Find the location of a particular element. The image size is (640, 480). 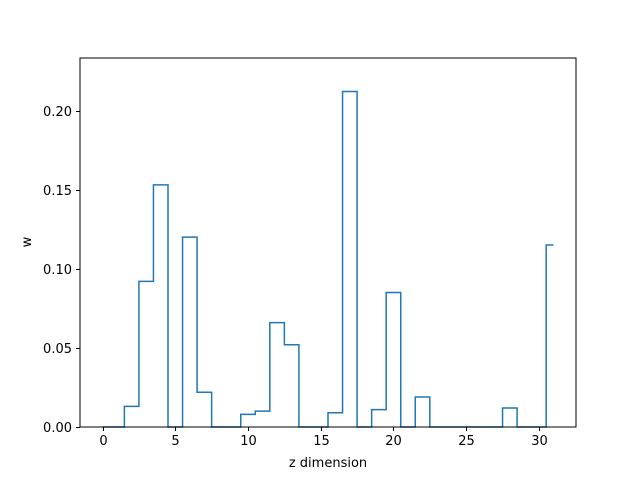

y-tick-label-3: 0.15 is located at coordinates (57, 191).